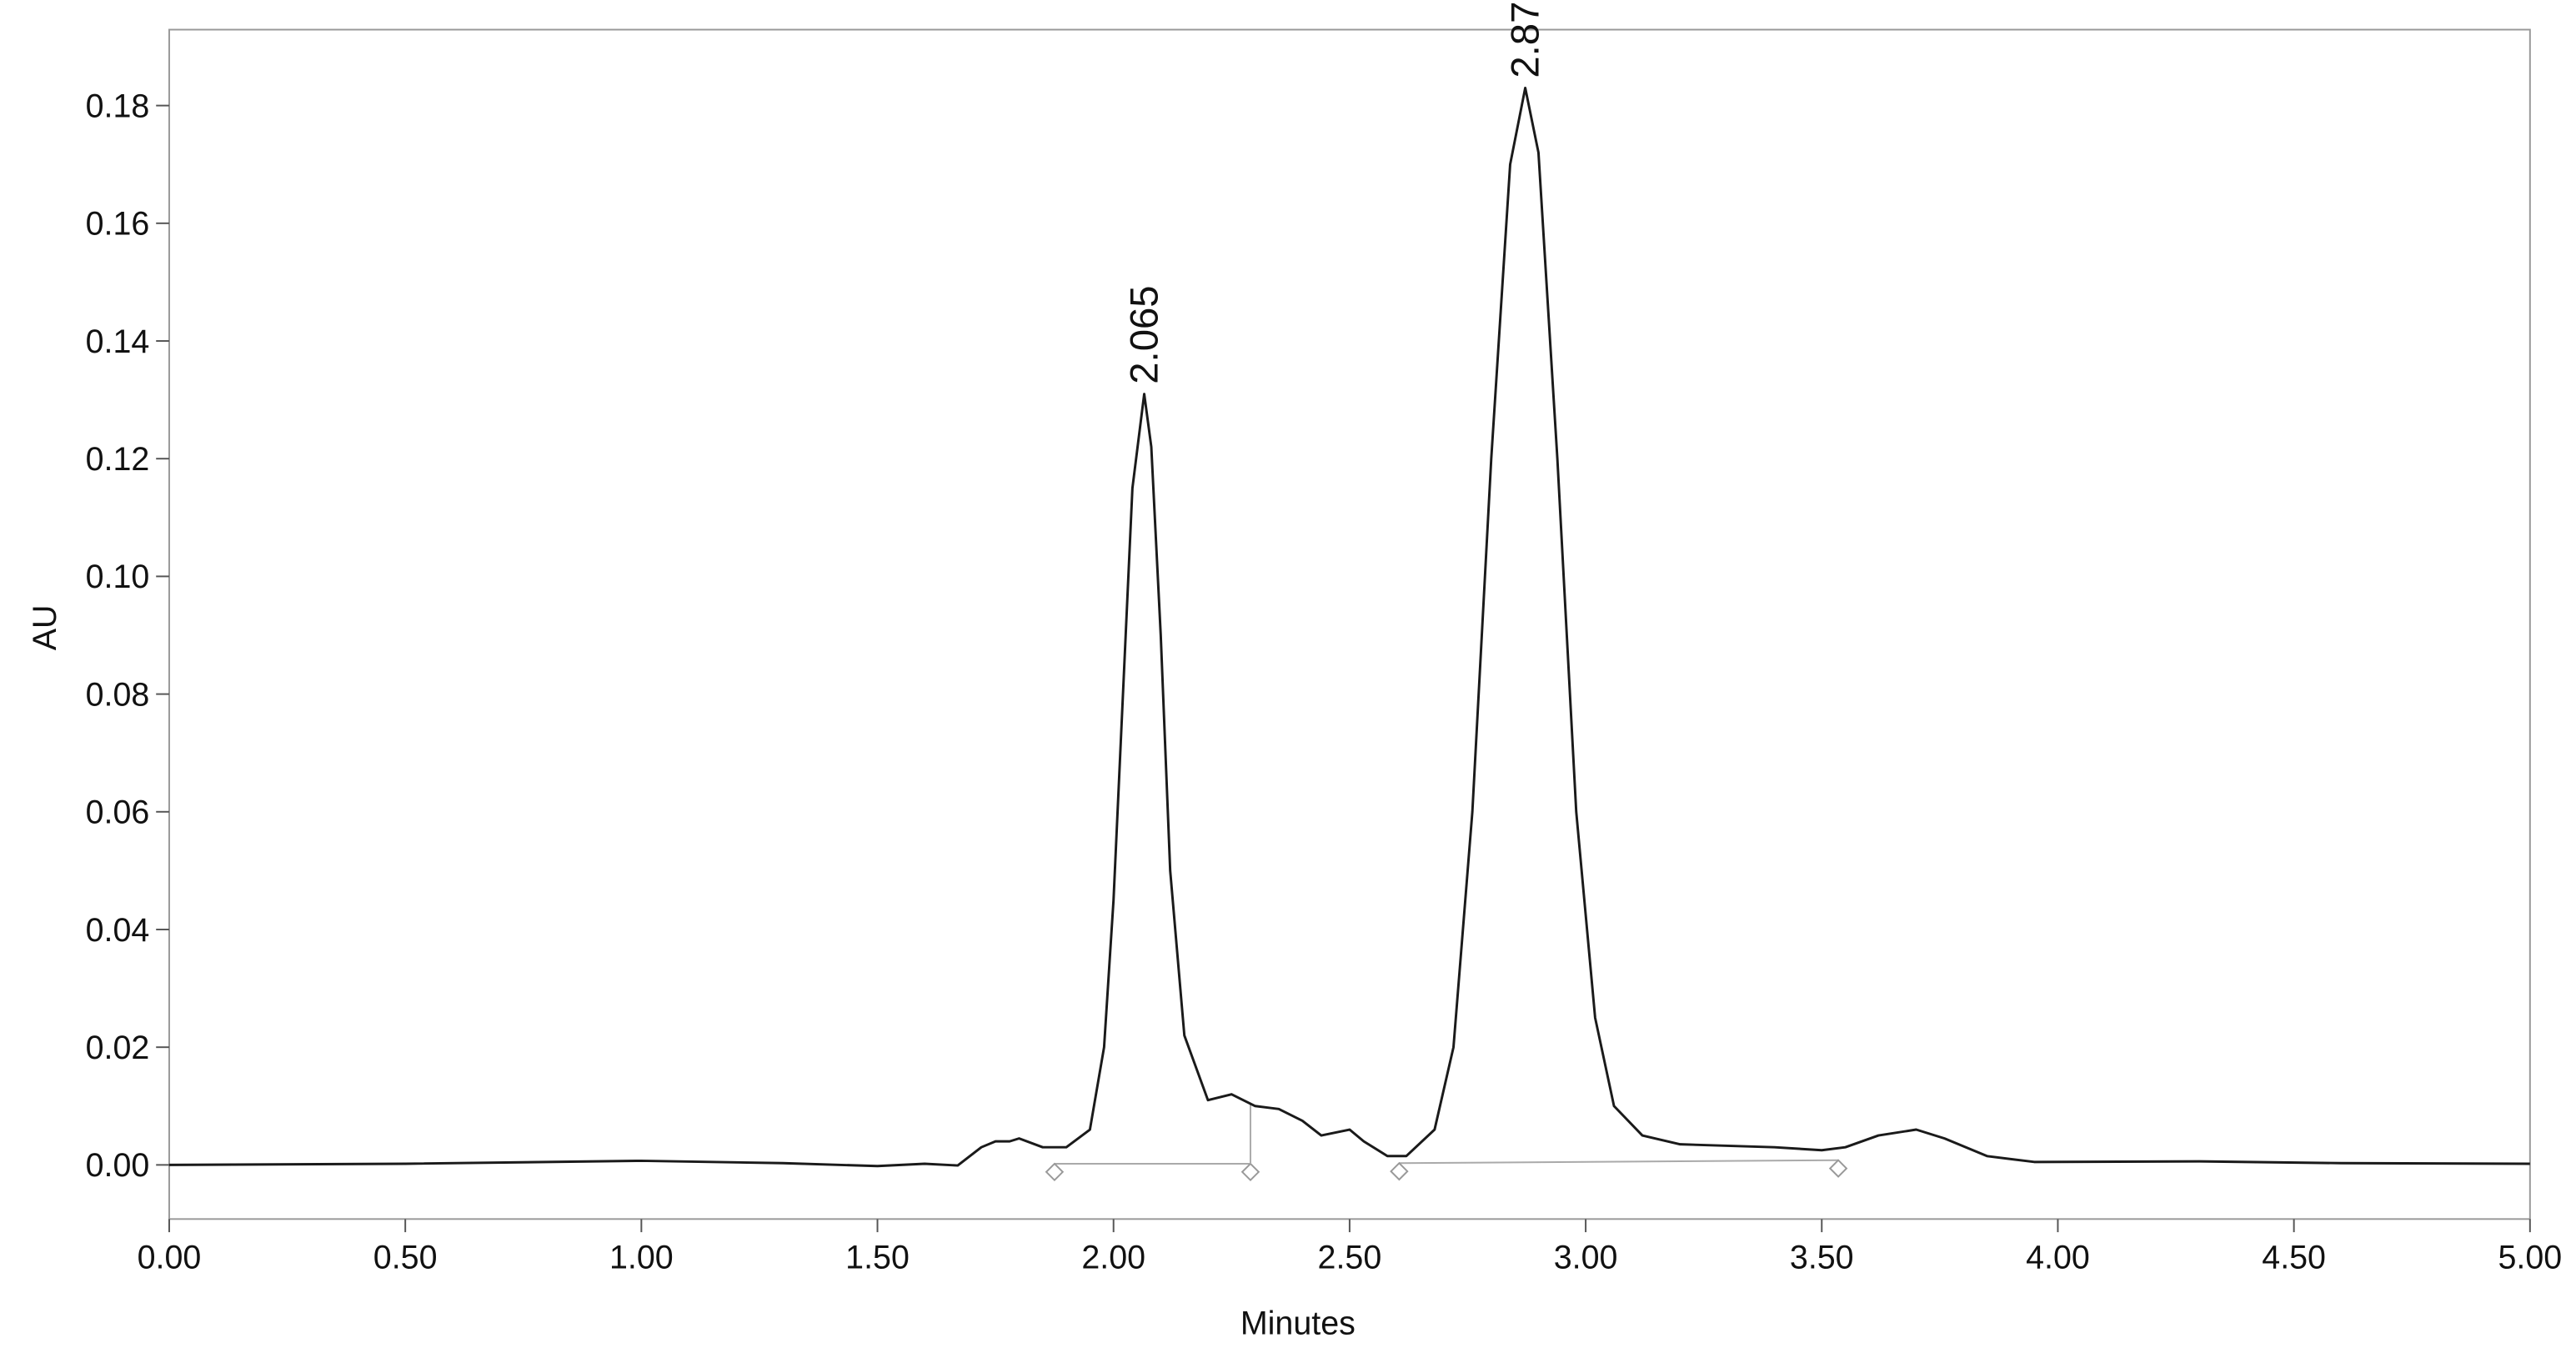 This screenshot has height=1358, width=2576. Describe the element at coordinates (118, 694) in the screenshot. I see `y-tick-label: 0.08` at that location.